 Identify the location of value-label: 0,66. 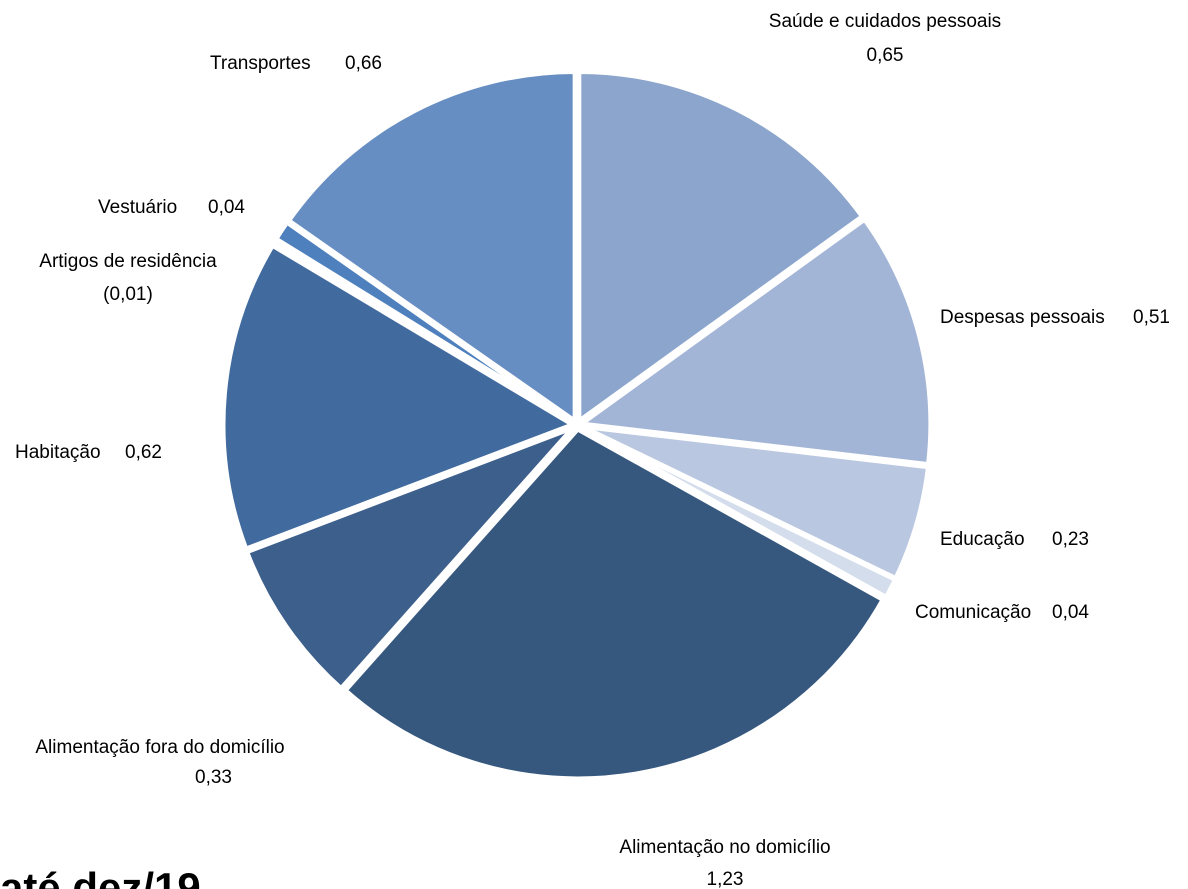
(363, 63).